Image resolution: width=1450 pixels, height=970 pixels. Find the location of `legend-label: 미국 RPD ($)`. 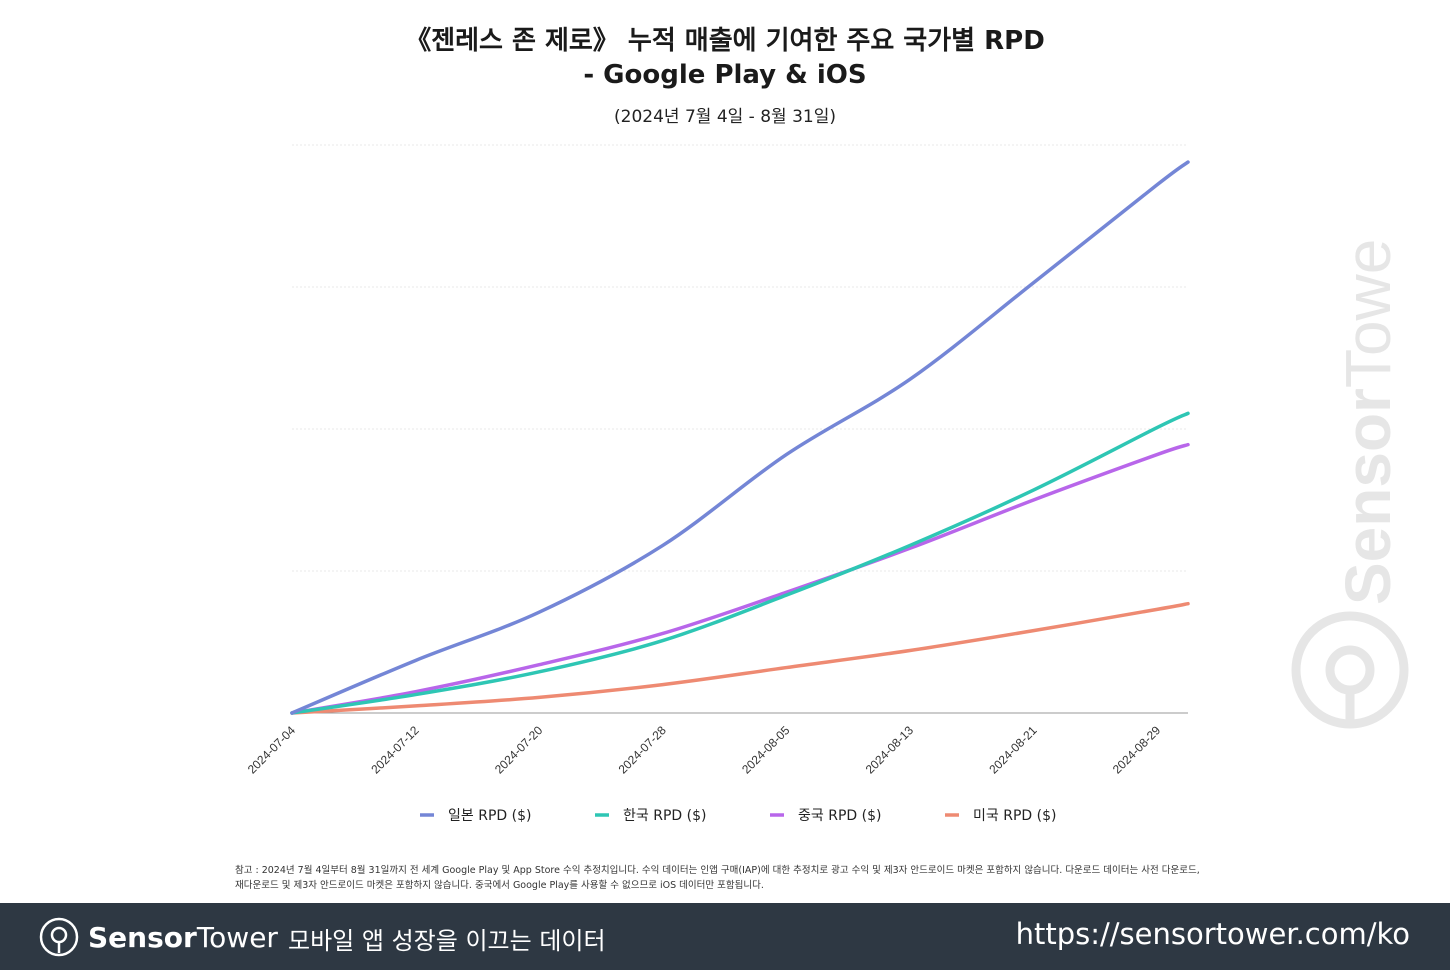

legend-label: 미국 RPD ($) is located at coordinates (1014, 816).